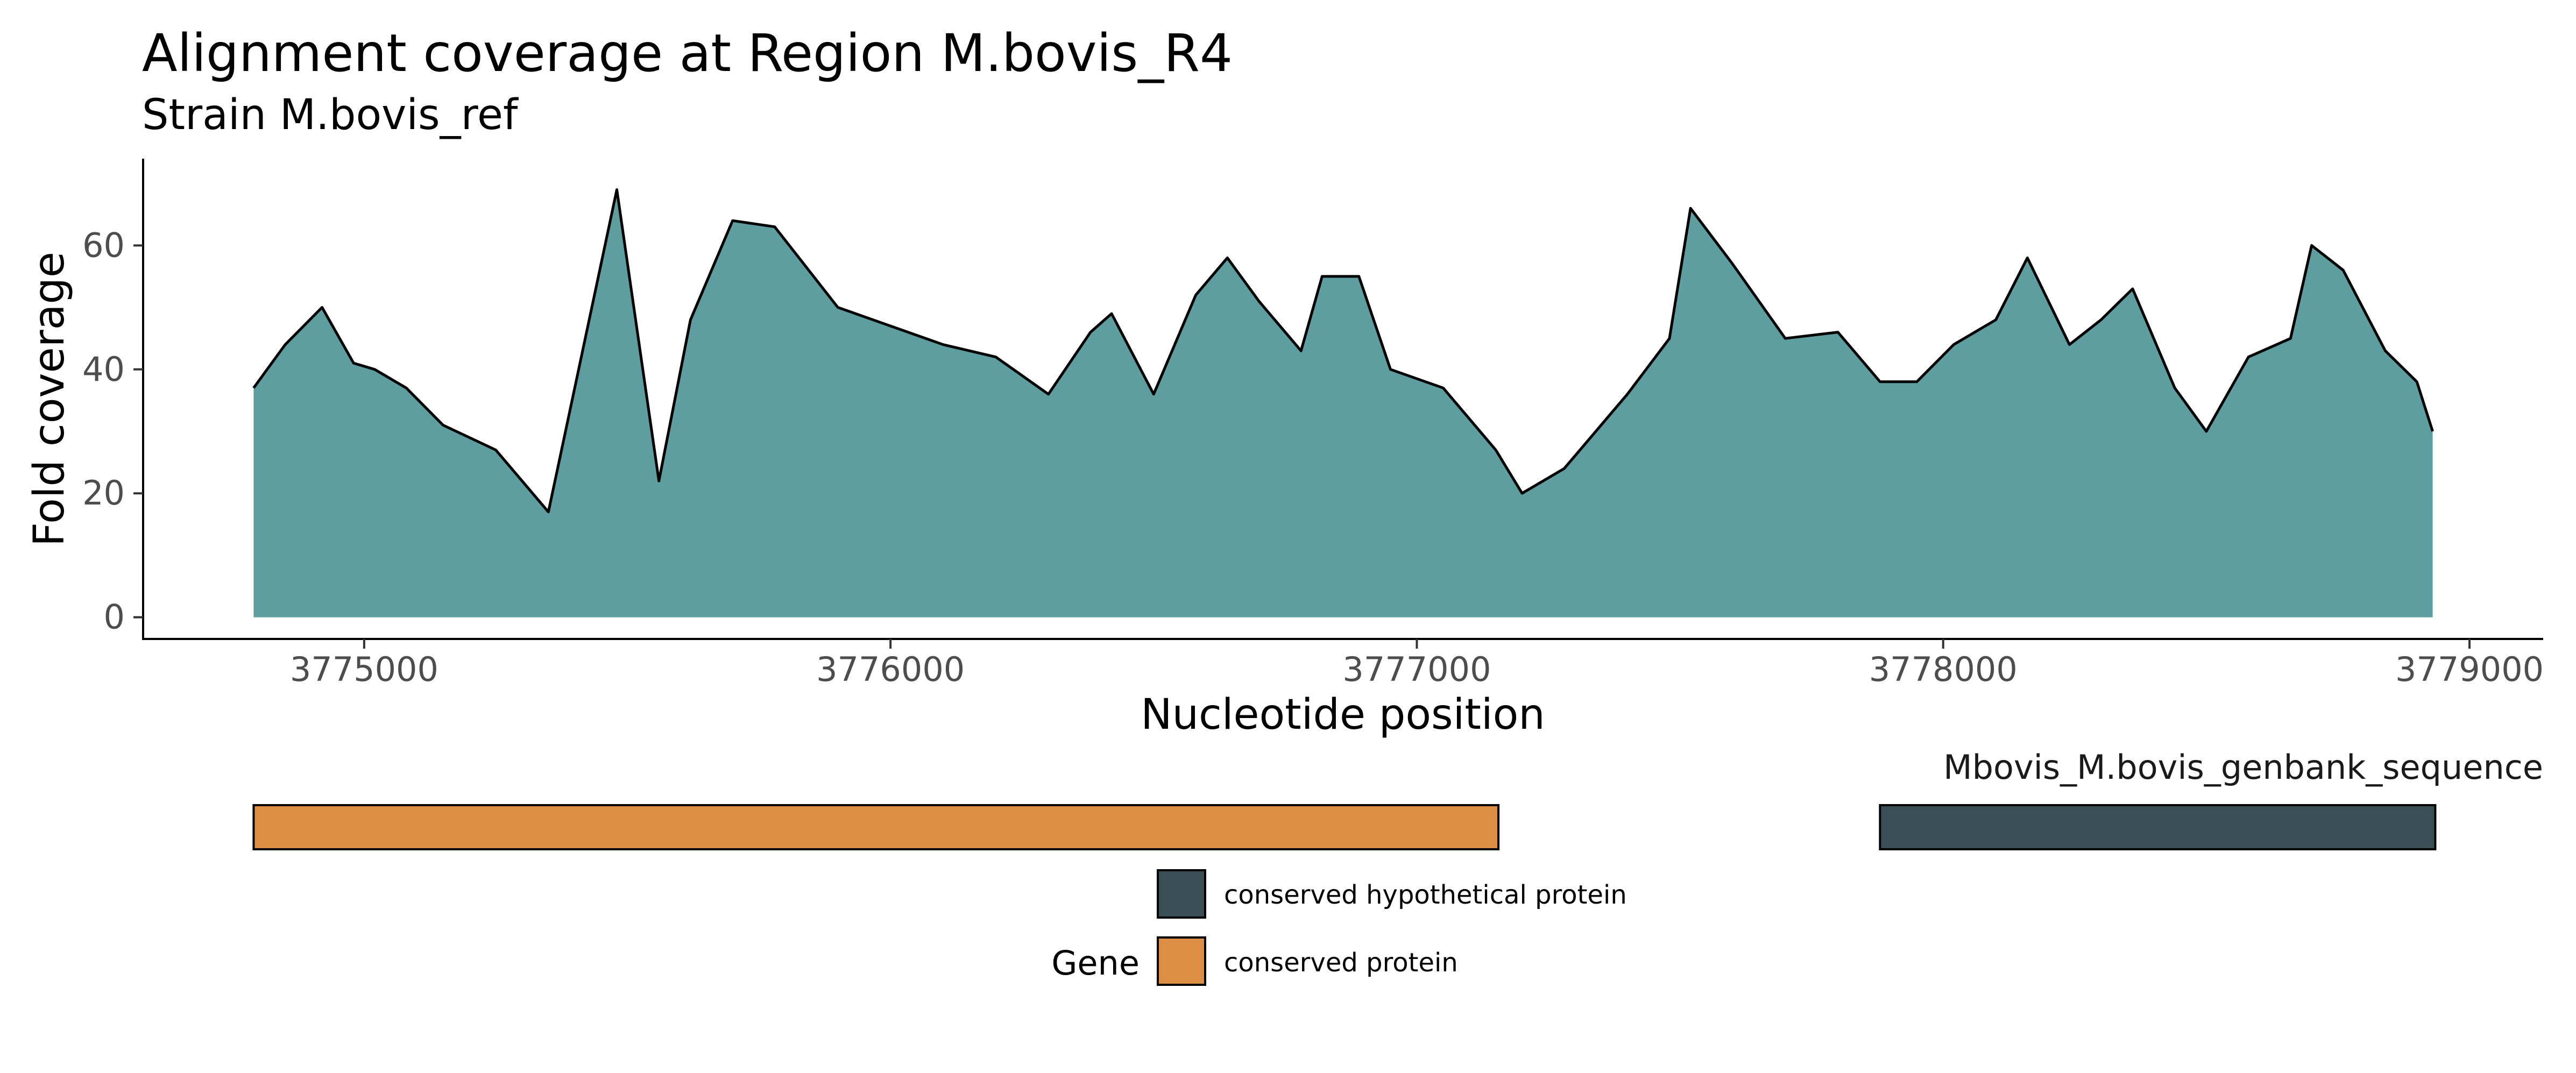 The image size is (2576, 1073). Describe the element at coordinates (364, 669) in the screenshot. I see `x-tick-label: 3775000` at that location.